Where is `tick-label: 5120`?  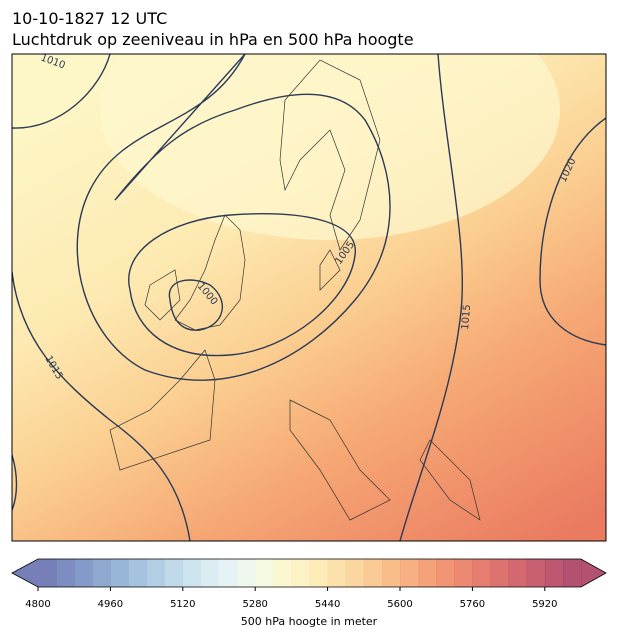 tick-label: 5120 is located at coordinates (182, 604).